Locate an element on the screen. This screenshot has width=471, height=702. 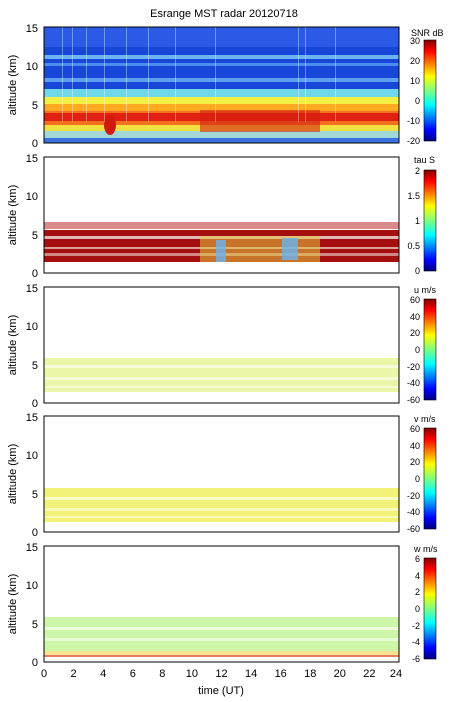
figure-title: Esrange MST radar 20120718 is located at coordinates (224, 14).